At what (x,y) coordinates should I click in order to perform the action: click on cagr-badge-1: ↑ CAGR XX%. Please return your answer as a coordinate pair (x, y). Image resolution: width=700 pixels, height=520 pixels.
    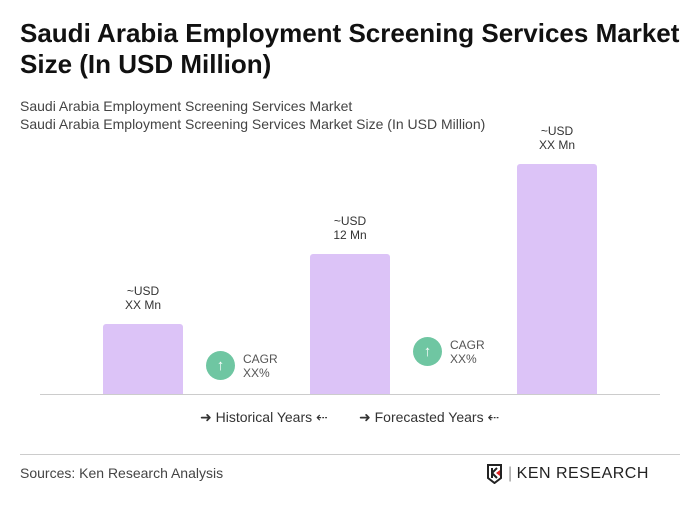
    Looking at the image, I should click on (242, 365).